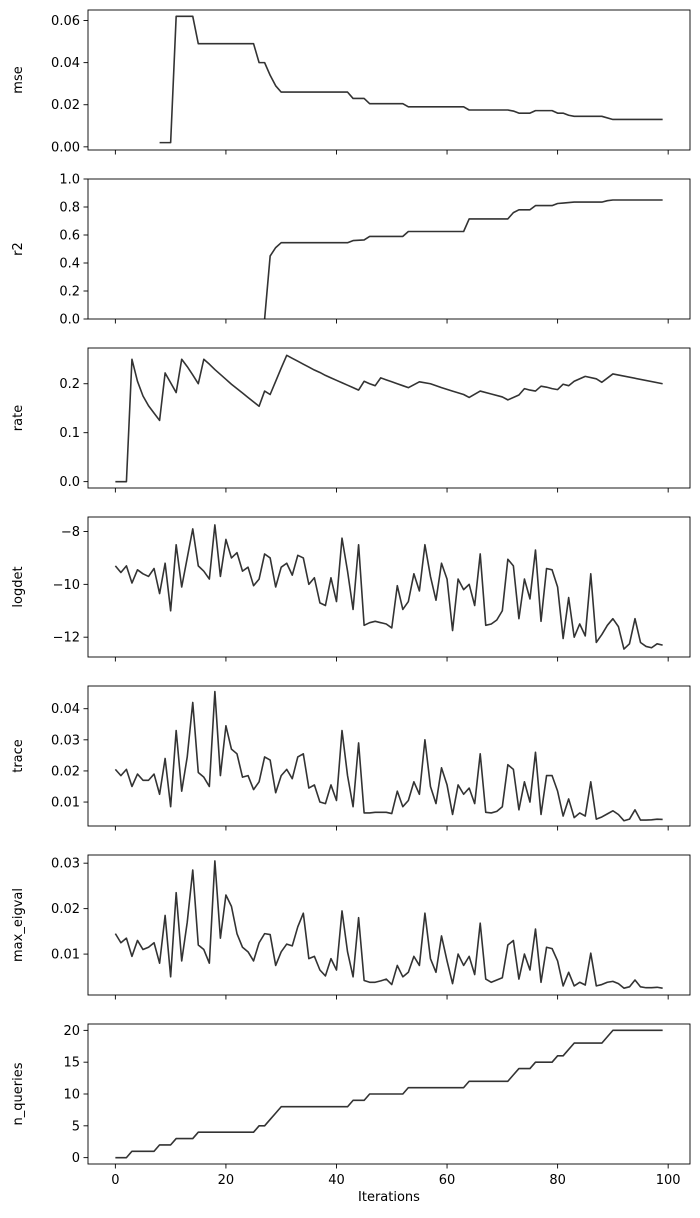  Describe the element at coordinates (71, 1063) in the screenshot. I see `y-tick-label: 15` at that location.